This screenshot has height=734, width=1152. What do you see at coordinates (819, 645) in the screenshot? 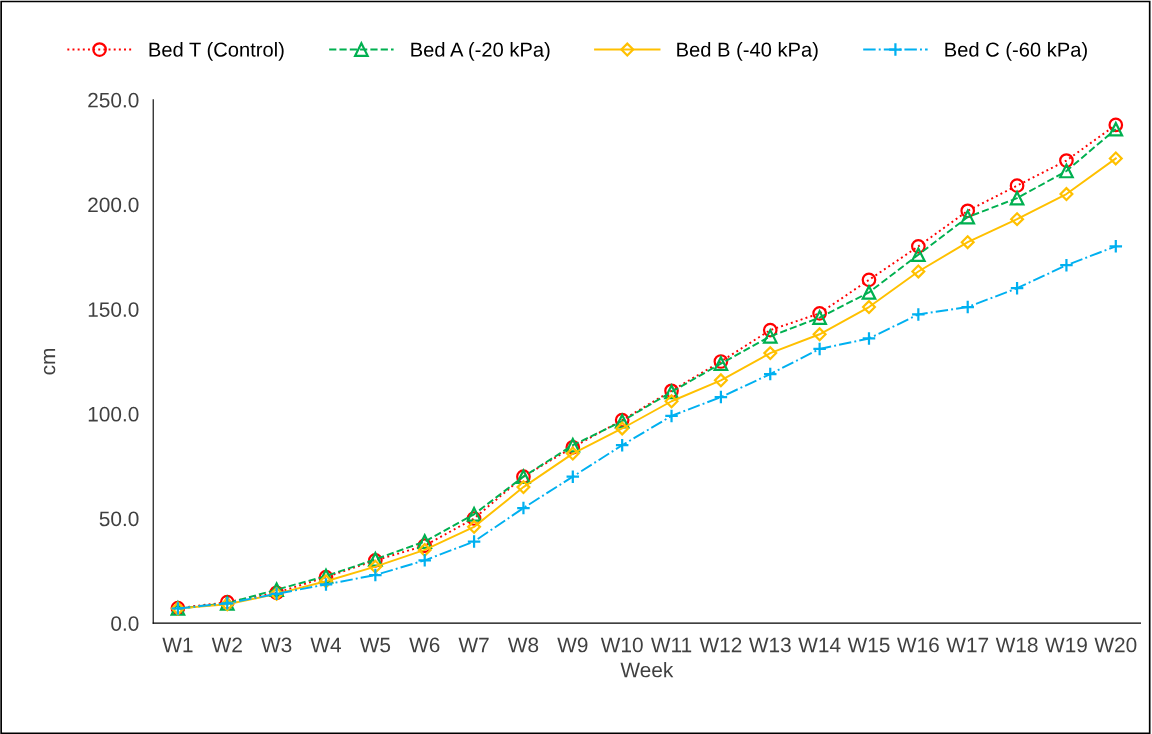
I see `x-tick-label: W14` at bounding box center [819, 645].